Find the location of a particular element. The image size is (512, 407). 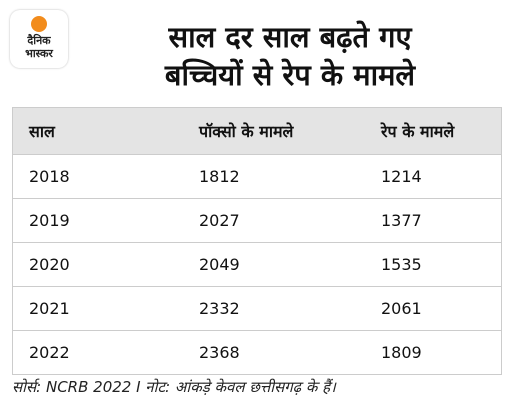

table-cell: 2049 is located at coordinates (219, 264).